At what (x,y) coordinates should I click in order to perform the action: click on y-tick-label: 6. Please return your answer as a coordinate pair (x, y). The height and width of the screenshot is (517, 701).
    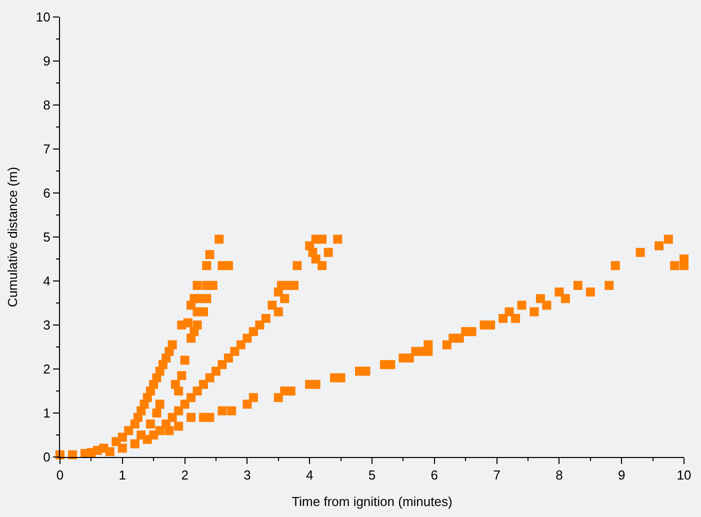
    Looking at the image, I should click on (46, 193).